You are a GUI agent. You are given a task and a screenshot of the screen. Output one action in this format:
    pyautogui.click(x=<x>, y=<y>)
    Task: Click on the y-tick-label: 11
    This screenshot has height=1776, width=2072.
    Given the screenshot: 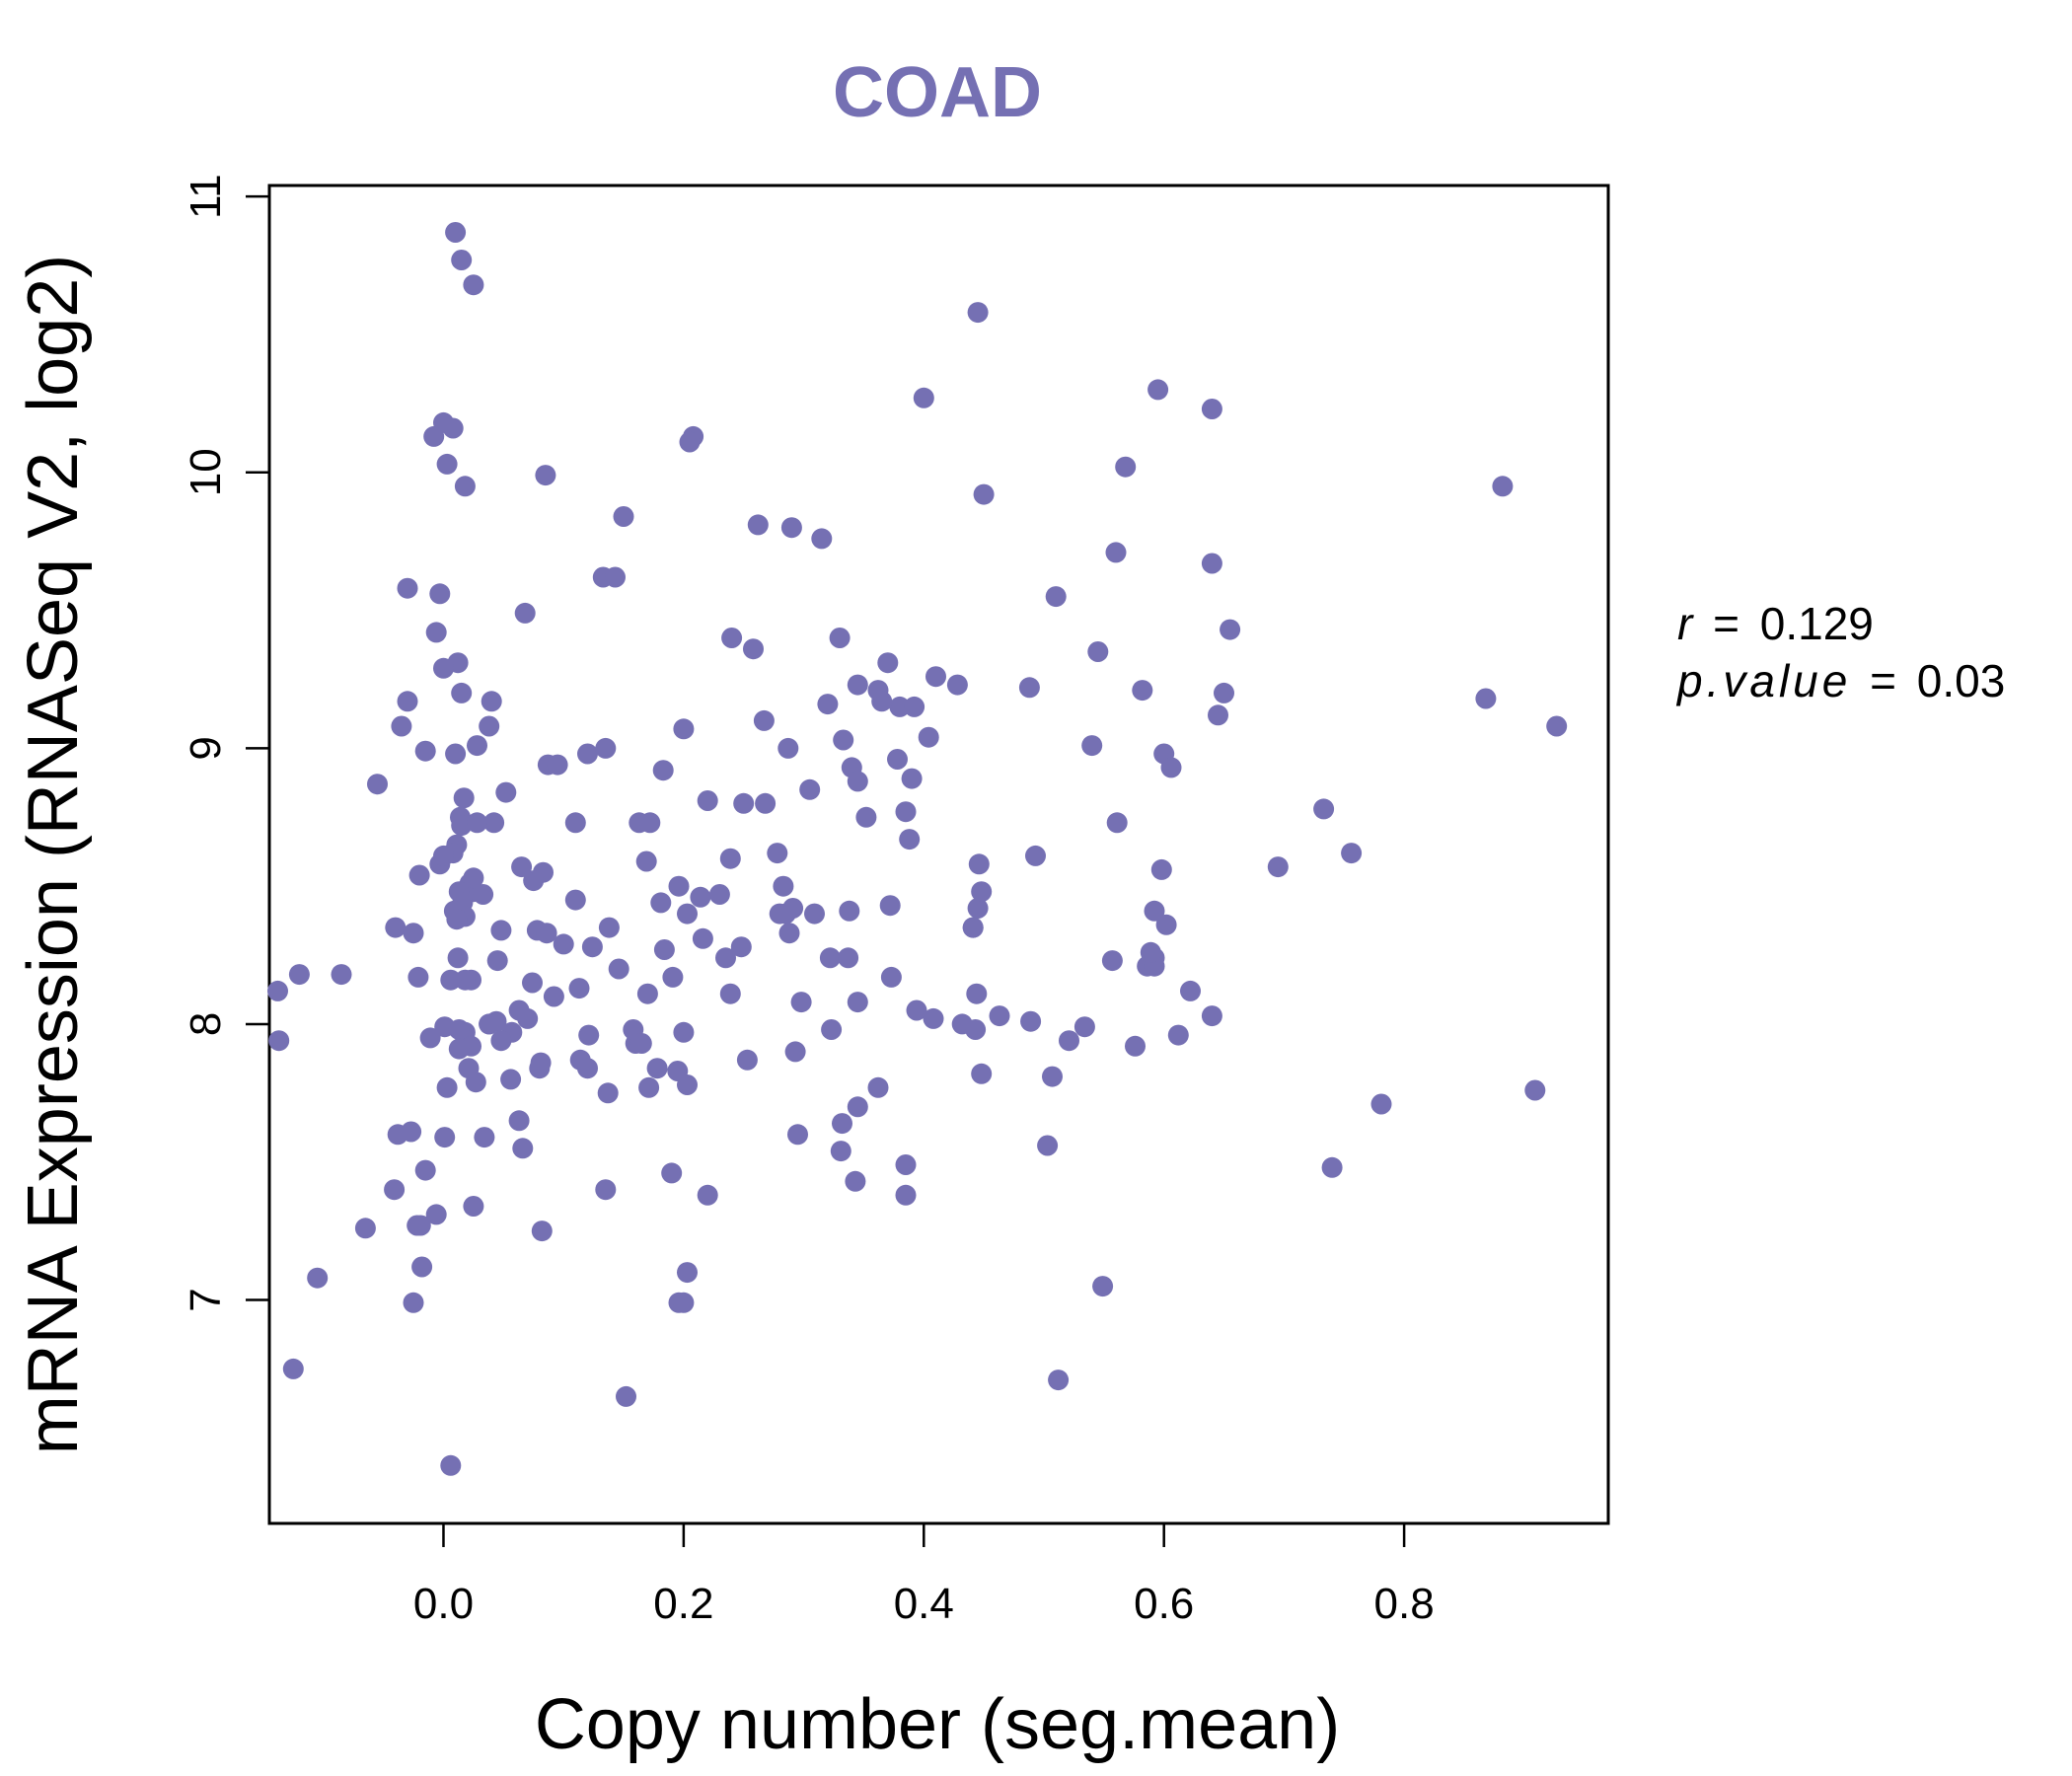 What is the action you would take?
    pyautogui.click(x=206, y=197)
    